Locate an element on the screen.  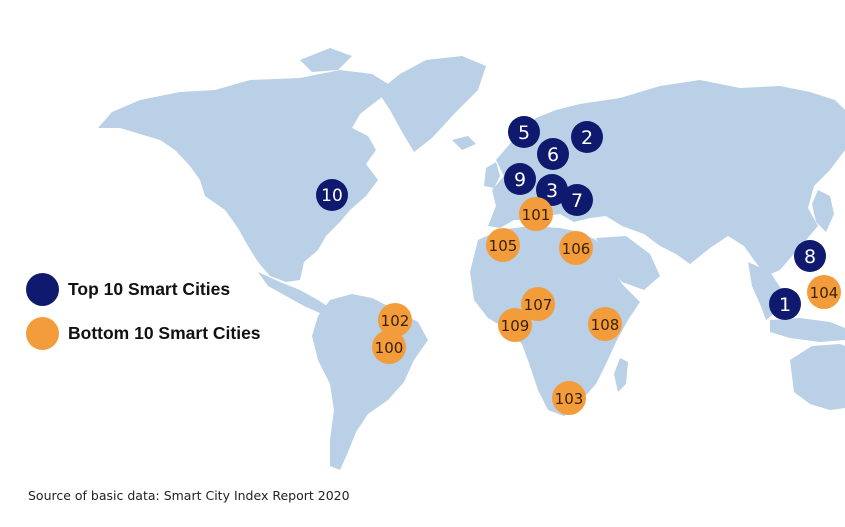
land-australia is located at coordinates (817, 377).